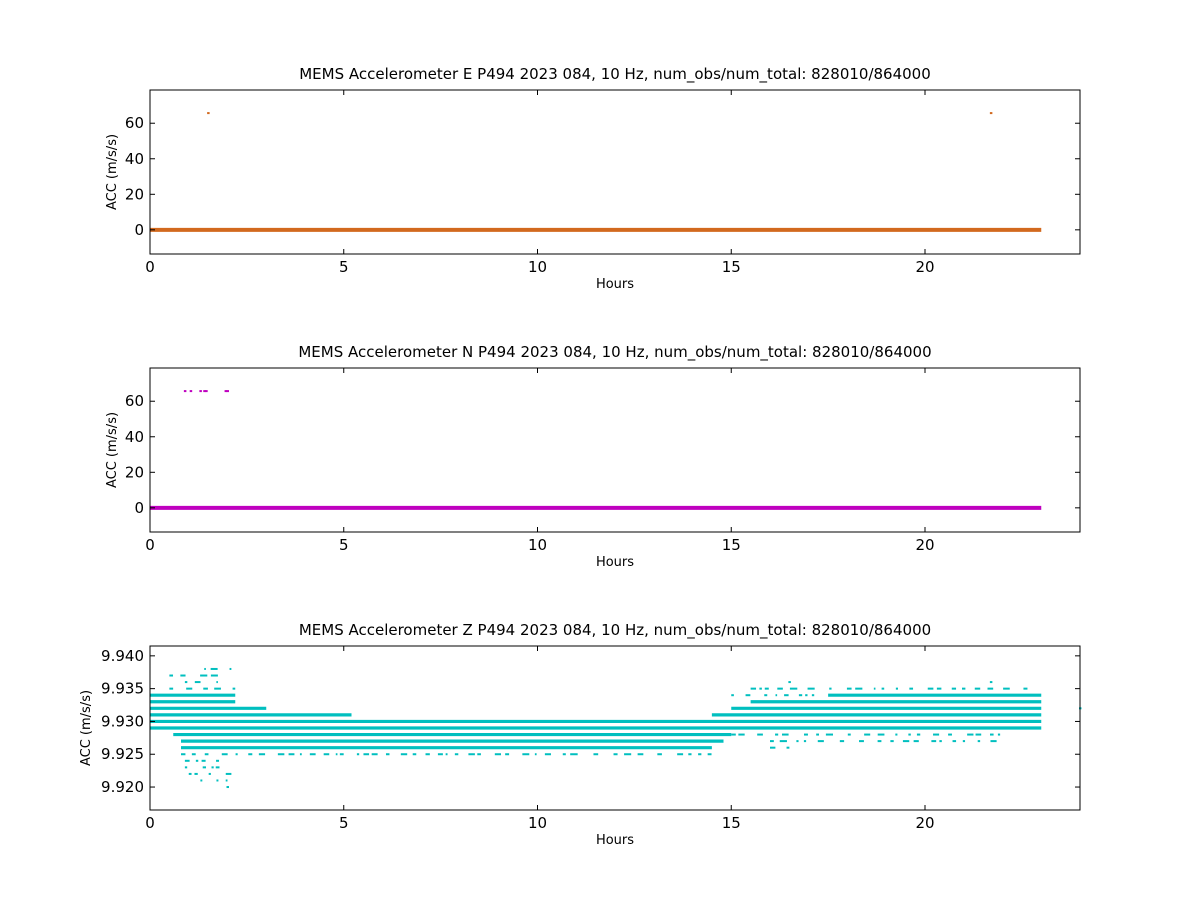 The image size is (1200, 900). Describe the element at coordinates (122, 787) in the screenshot. I see `y-tick-label-z: 9.920` at that location.